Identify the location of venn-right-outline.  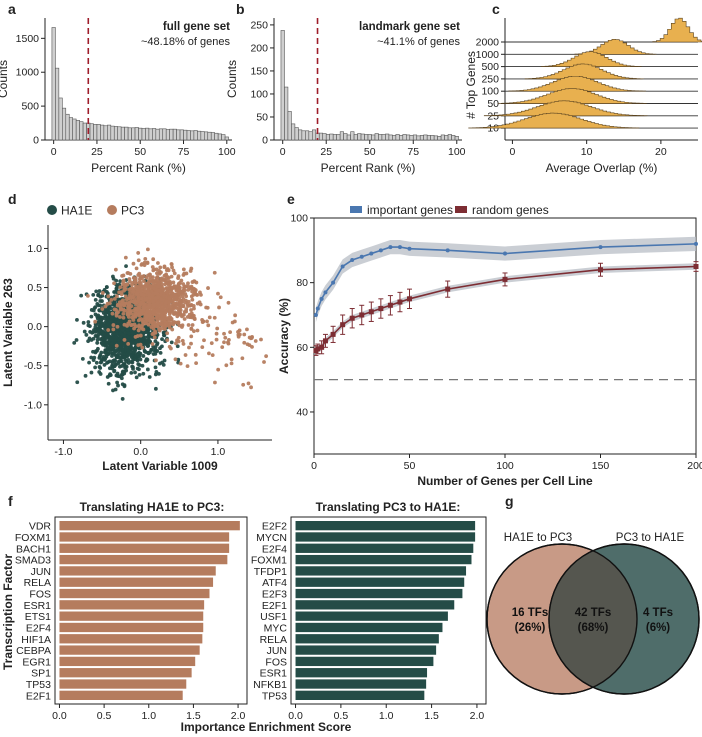
(624, 619).